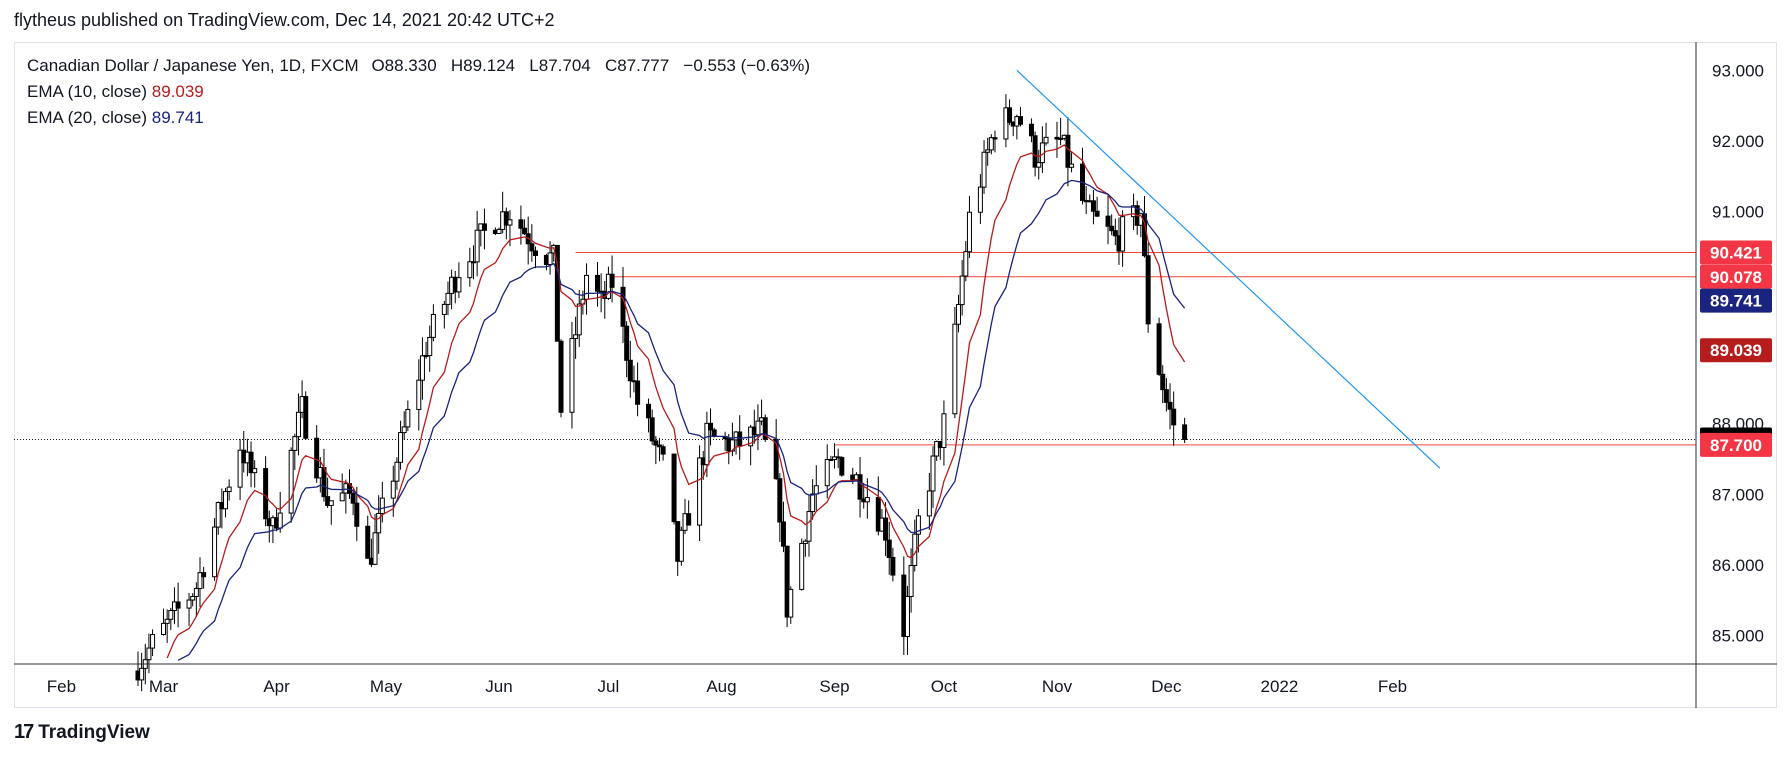 This screenshot has height=760, width=1791. Describe the element at coordinates (1057, 686) in the screenshot. I see `time-tick-label: Nov` at that location.